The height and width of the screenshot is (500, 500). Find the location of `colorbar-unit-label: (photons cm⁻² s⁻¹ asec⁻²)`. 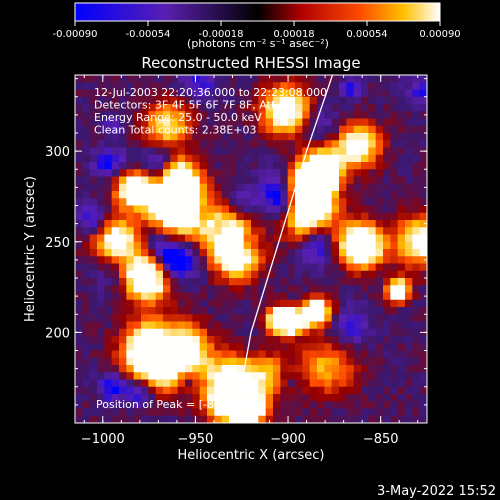

colorbar-unit-label: (photons cm⁻² s⁻¹ asec⁻²) is located at coordinates (258, 43).